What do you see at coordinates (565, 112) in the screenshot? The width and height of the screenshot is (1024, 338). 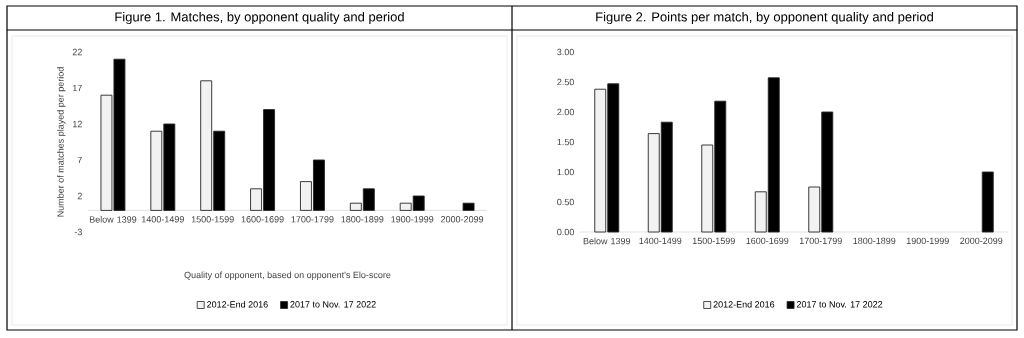 I see `y-tick-label: 2.00` at bounding box center [565, 112].